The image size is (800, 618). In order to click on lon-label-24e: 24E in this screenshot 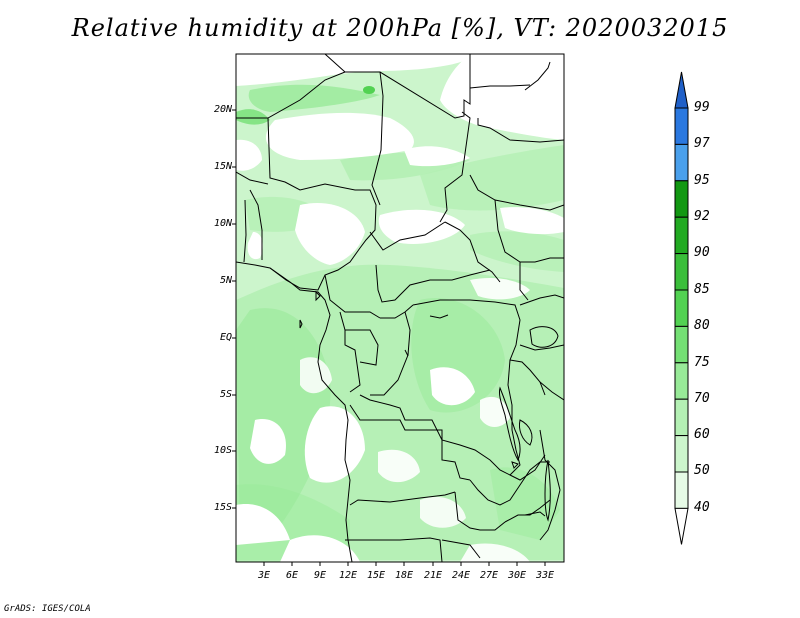, I will do `click(461, 575)`.